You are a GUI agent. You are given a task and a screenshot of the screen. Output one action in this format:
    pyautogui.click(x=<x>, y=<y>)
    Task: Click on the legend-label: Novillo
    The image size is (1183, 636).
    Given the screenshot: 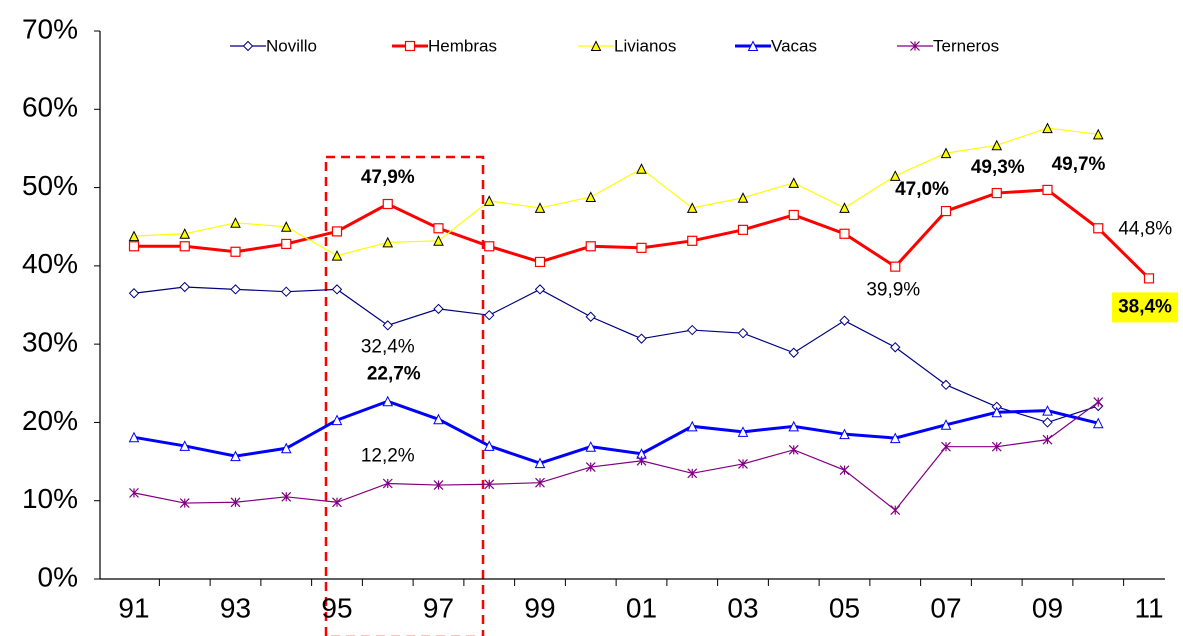 What is the action you would take?
    pyautogui.click(x=291, y=45)
    